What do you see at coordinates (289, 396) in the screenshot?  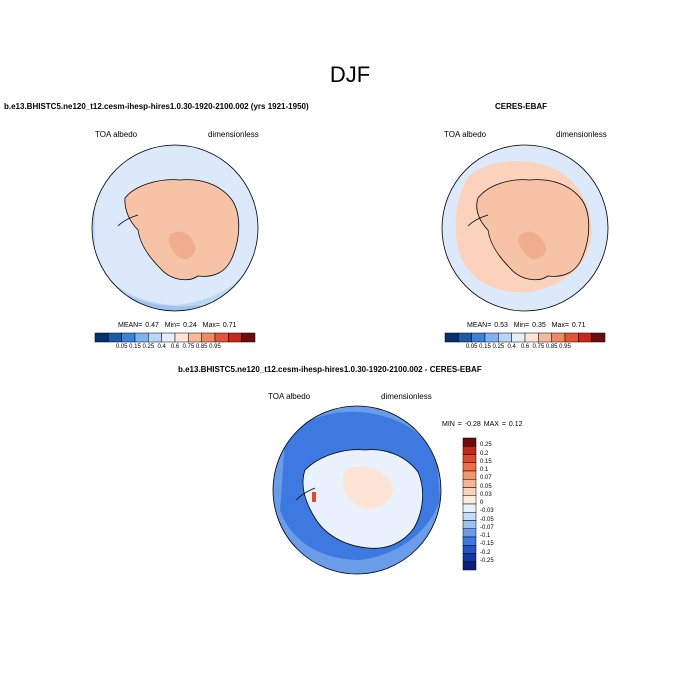 I see `panel3-variable-label: TOA albedo` at bounding box center [289, 396].